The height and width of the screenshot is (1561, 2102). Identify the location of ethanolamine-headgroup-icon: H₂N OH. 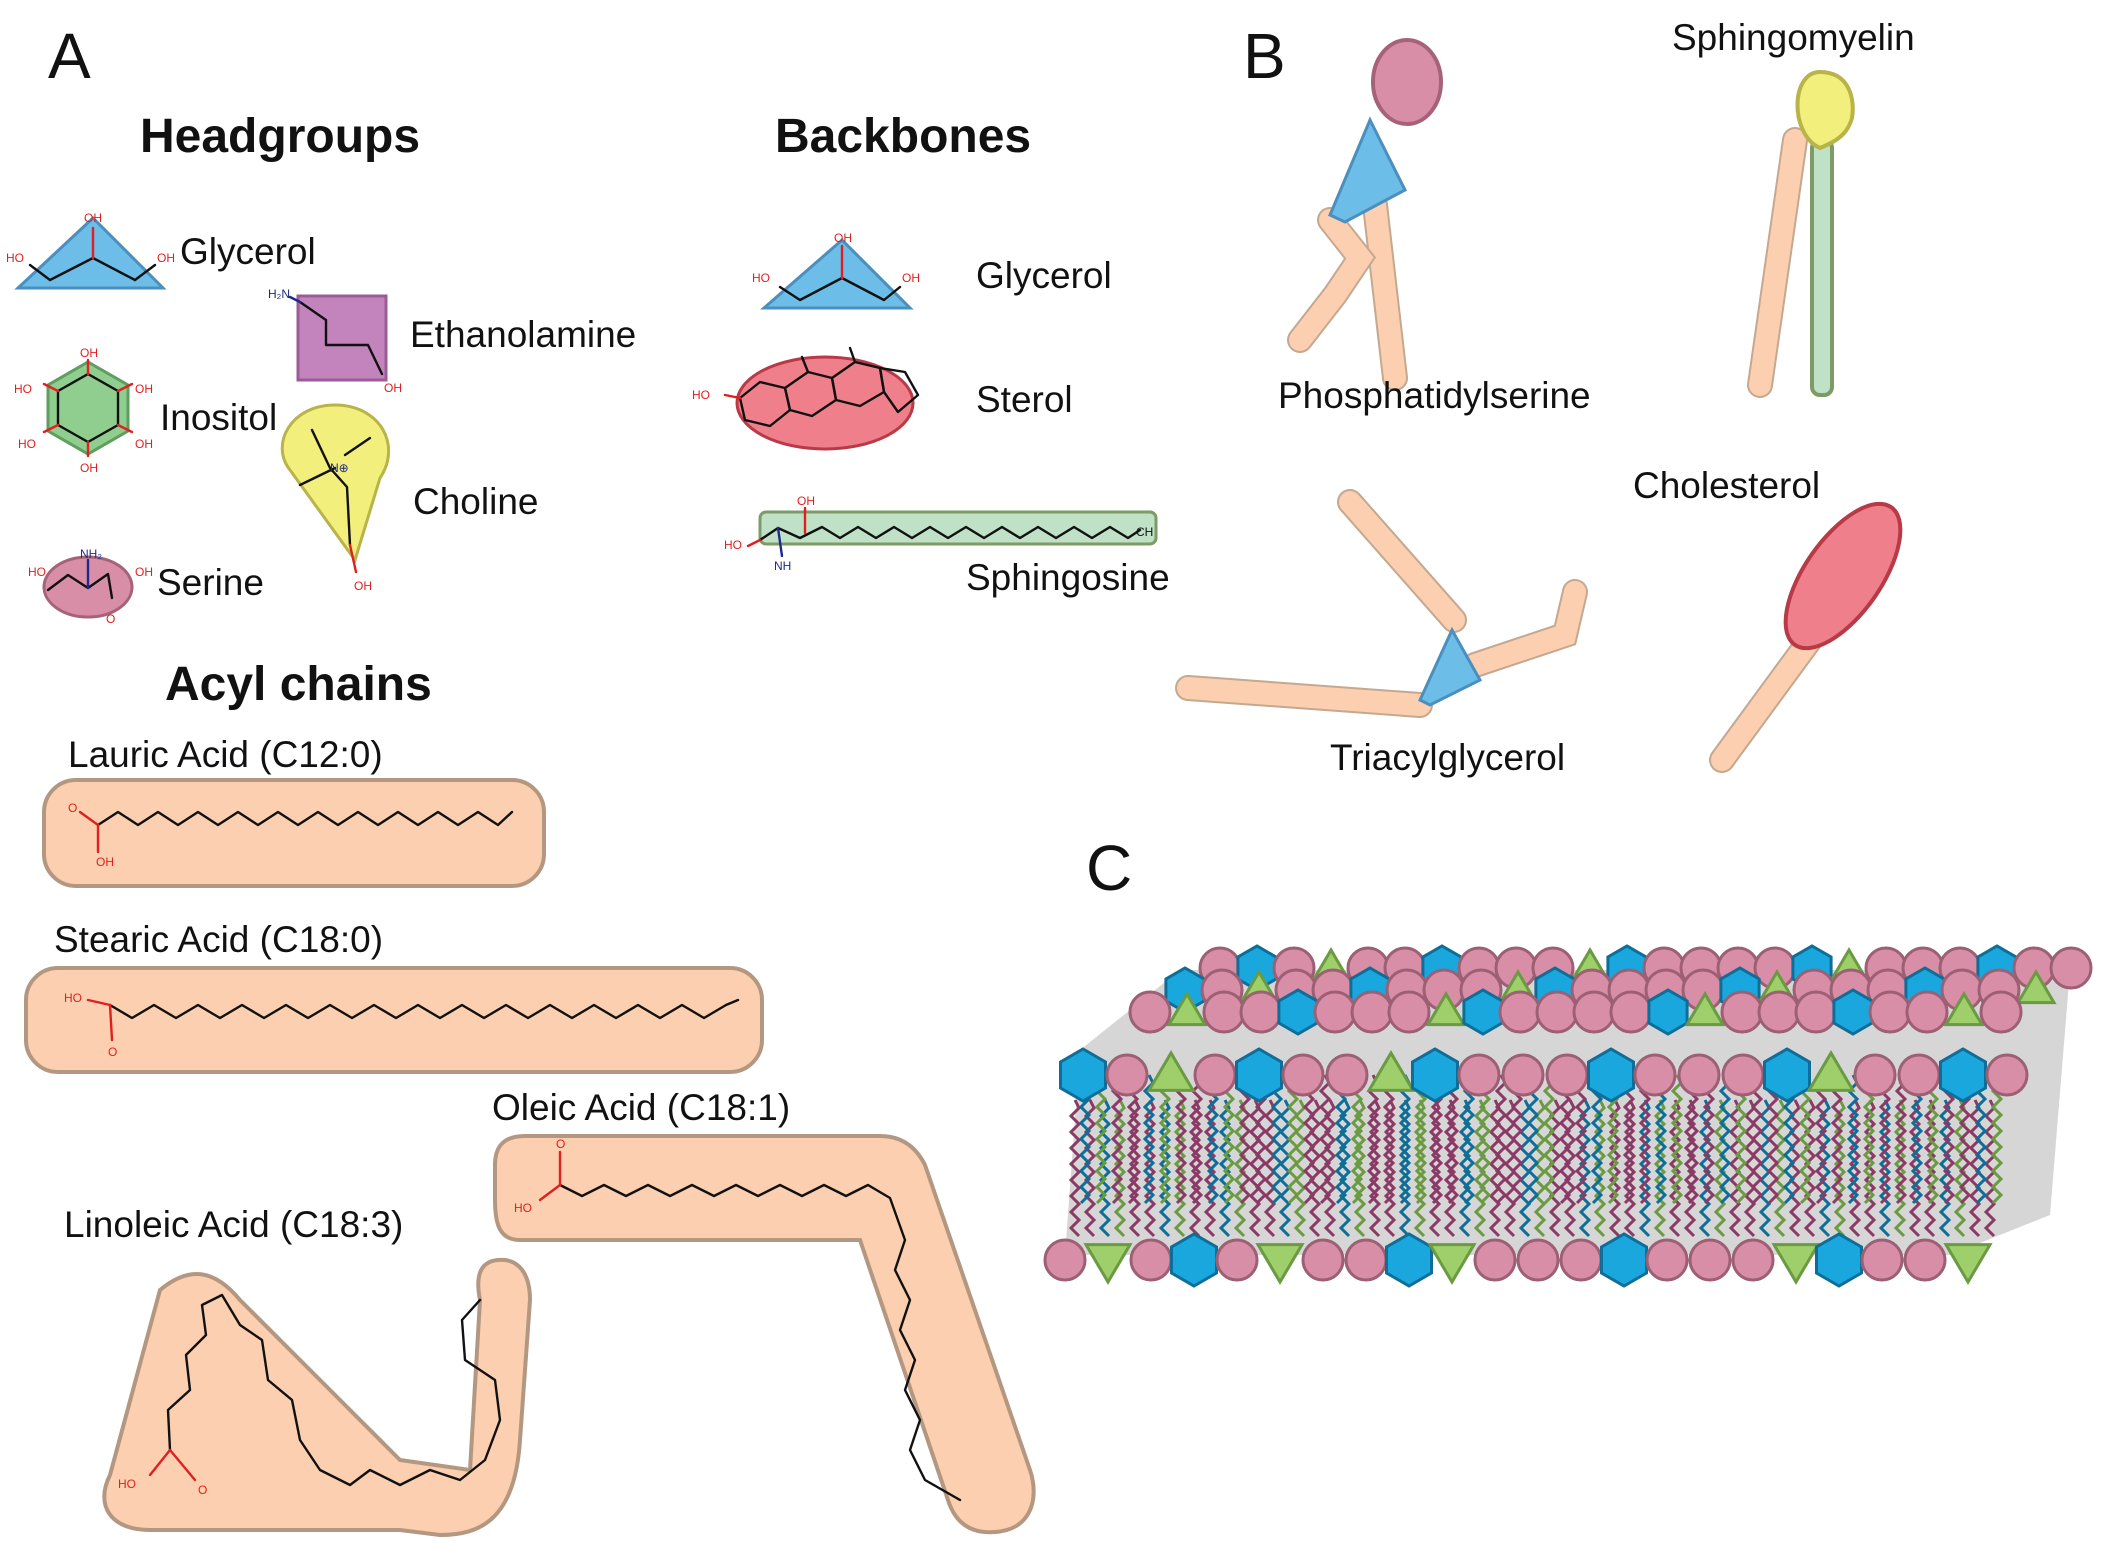
(335, 341).